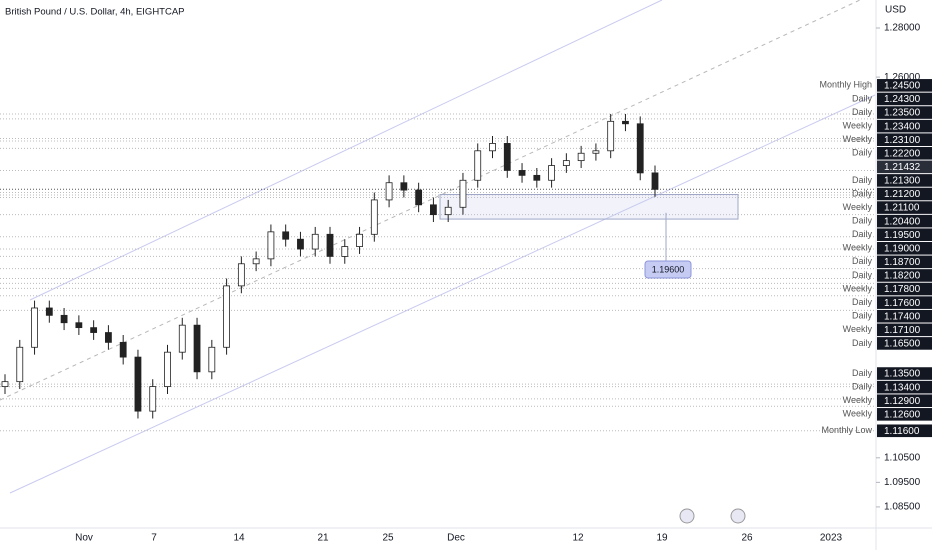 This screenshot has width=932, height=550. I want to click on level-label: 1.11600, so click(902, 431).